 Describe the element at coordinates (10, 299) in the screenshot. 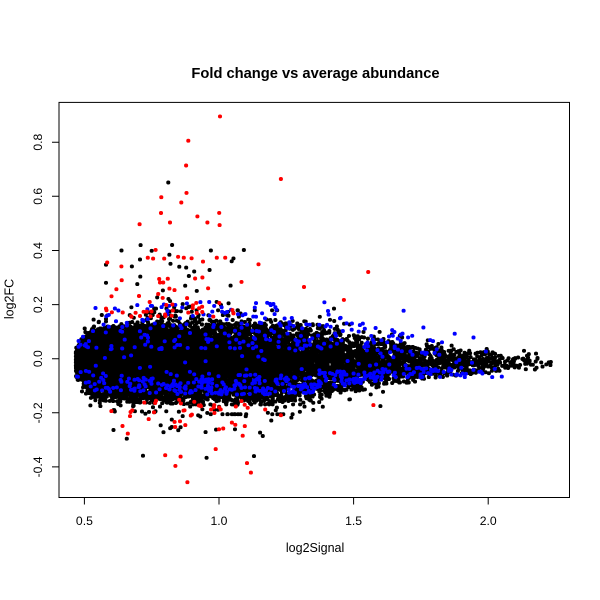

I see `svg-text: log2FC` at that location.